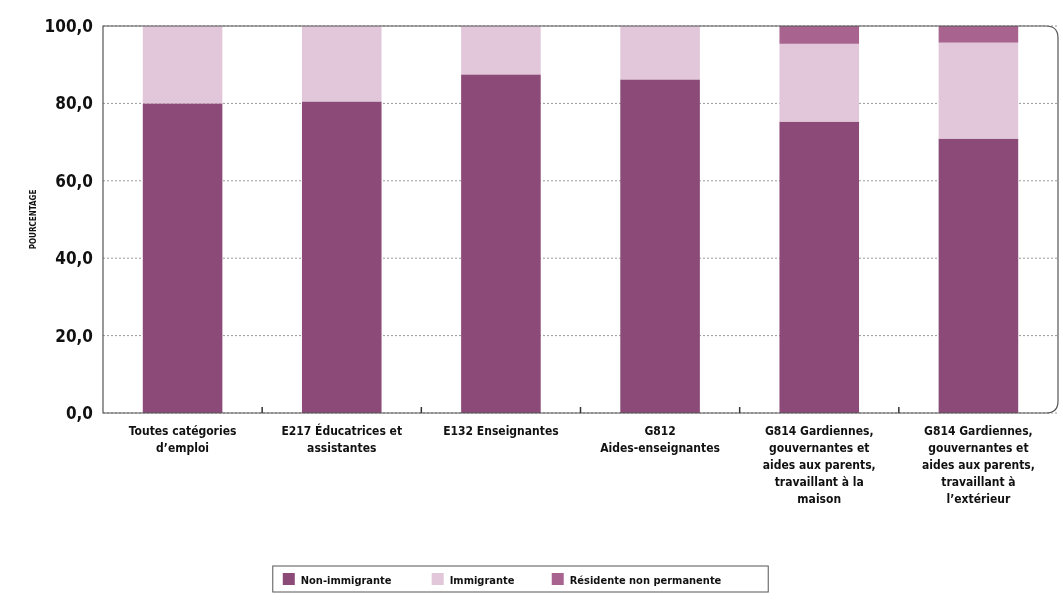  Describe the element at coordinates (33, 219) in the screenshot. I see `y-axis-title: POURCENTAGE` at that location.